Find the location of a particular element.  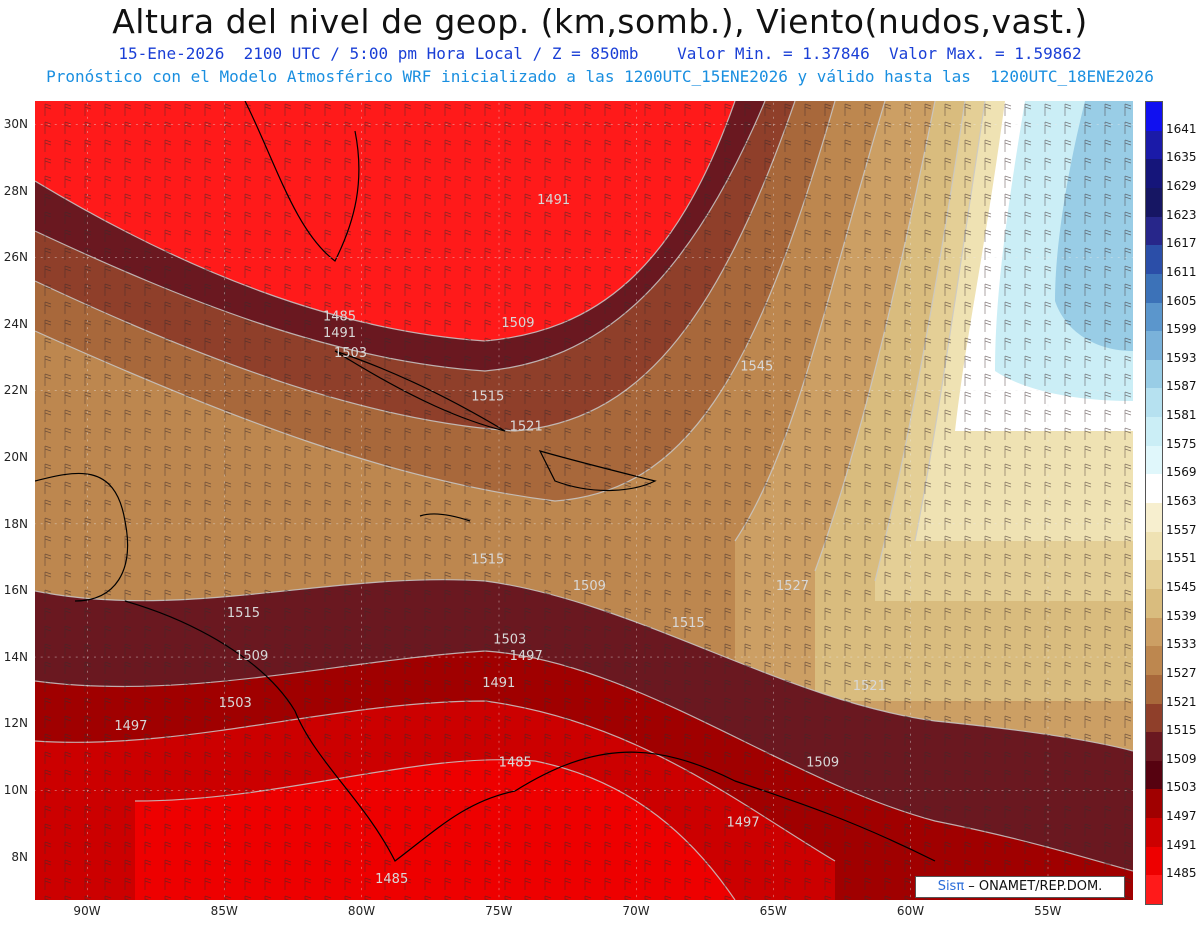

colorbar-label: 1623 is located at coordinates (1181, 214).